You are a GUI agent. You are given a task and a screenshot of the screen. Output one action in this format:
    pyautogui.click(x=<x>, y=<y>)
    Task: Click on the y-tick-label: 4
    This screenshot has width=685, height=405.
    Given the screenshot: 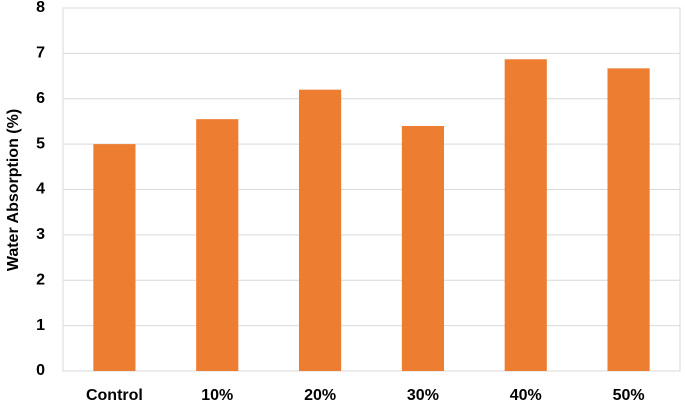 What is the action you would take?
    pyautogui.click(x=40, y=189)
    